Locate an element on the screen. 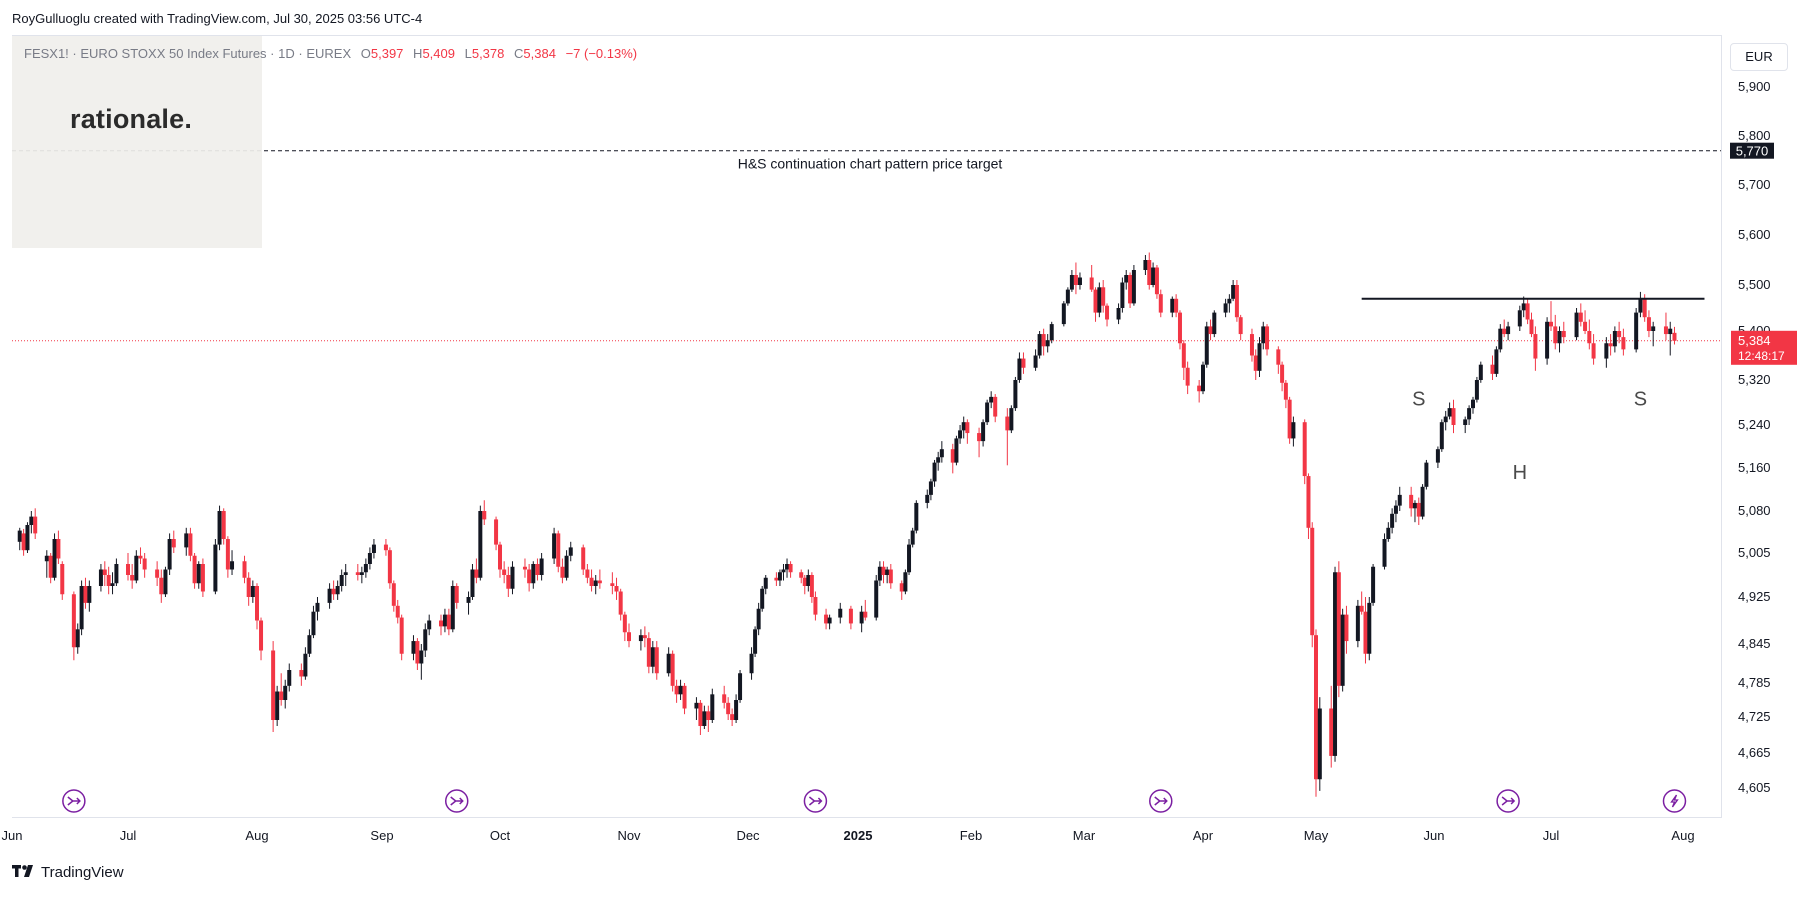 The image size is (1814, 897). y-tick-label: 5,900 is located at coordinates (1754, 86).